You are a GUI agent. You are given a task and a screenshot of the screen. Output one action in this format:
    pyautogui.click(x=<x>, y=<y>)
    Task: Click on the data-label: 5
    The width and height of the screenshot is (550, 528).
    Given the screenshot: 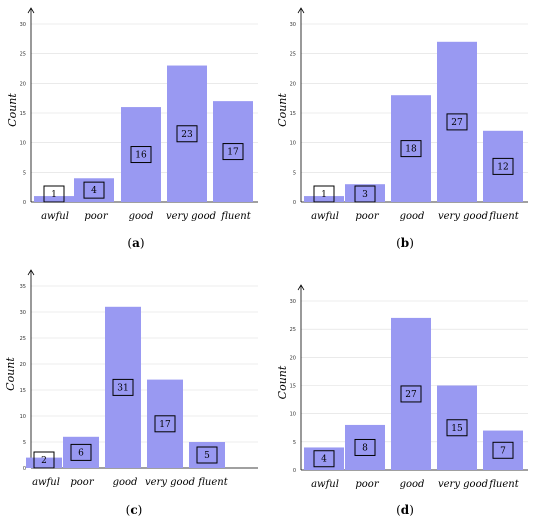 What is the action you would take?
    pyautogui.click(x=207, y=456)
    